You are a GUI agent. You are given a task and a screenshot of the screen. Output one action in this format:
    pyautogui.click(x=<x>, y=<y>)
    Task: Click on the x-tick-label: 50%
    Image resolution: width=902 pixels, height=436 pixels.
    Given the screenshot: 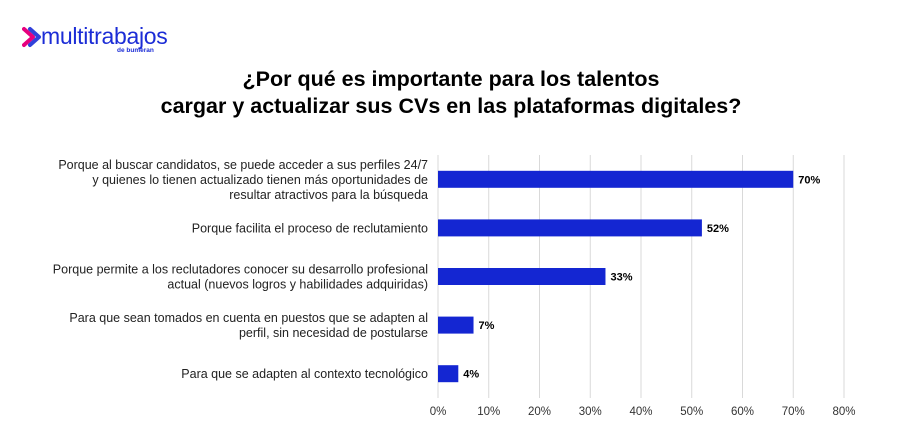 What is the action you would take?
    pyautogui.click(x=691, y=412)
    